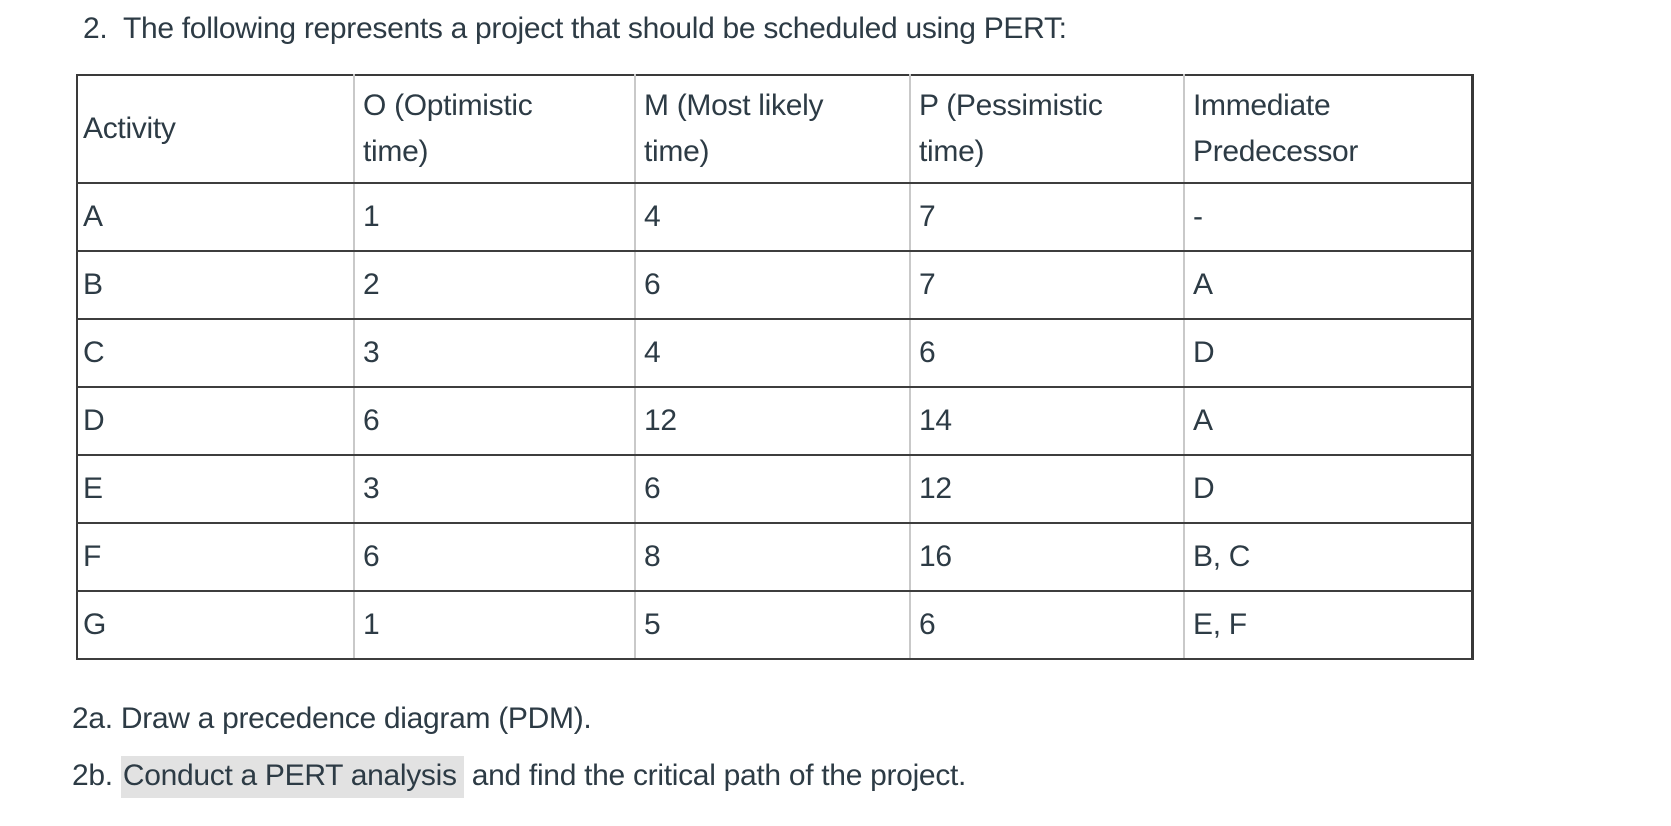 Image resolution: width=1671 pixels, height=826 pixels. Describe the element at coordinates (1011, 128) in the screenshot. I see `column-header-label: P (Pessimistic time)` at that location.